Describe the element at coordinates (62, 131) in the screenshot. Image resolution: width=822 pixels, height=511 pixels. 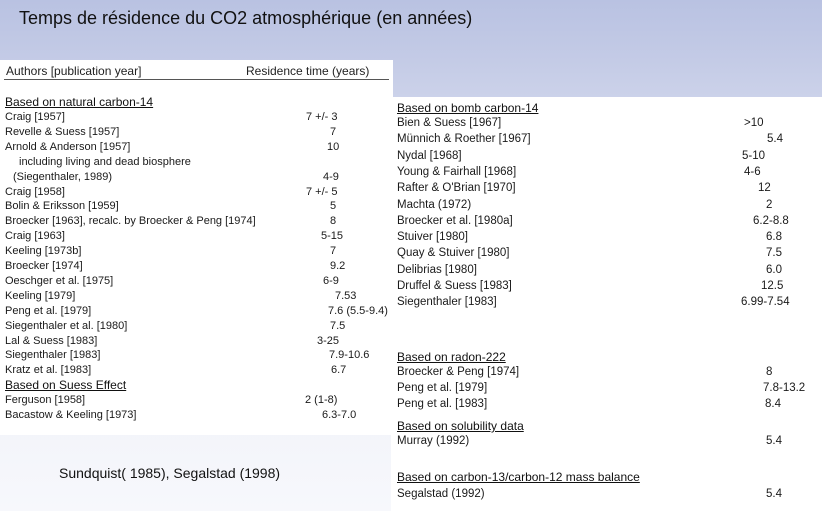
I see `author-cell: Revelle & Suess [1957]` at that location.